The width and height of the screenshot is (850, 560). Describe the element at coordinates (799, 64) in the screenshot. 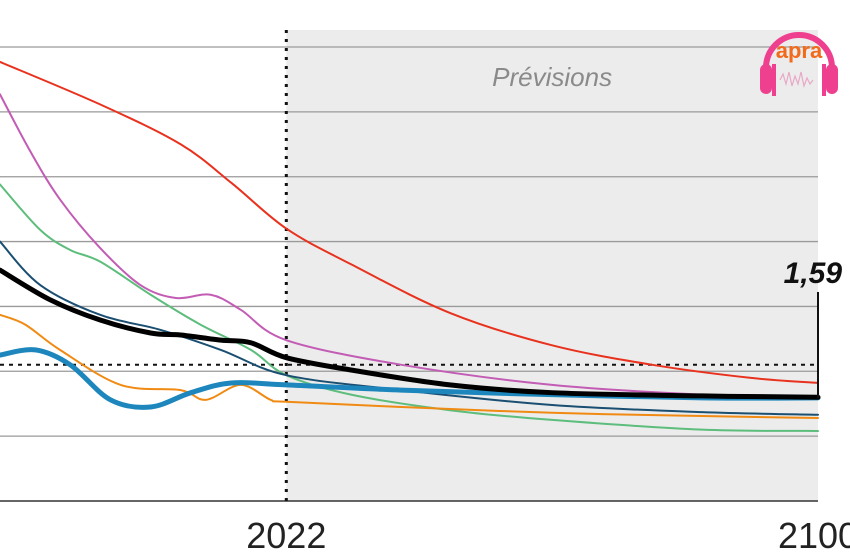

I see `apra-logo: apra` at that location.